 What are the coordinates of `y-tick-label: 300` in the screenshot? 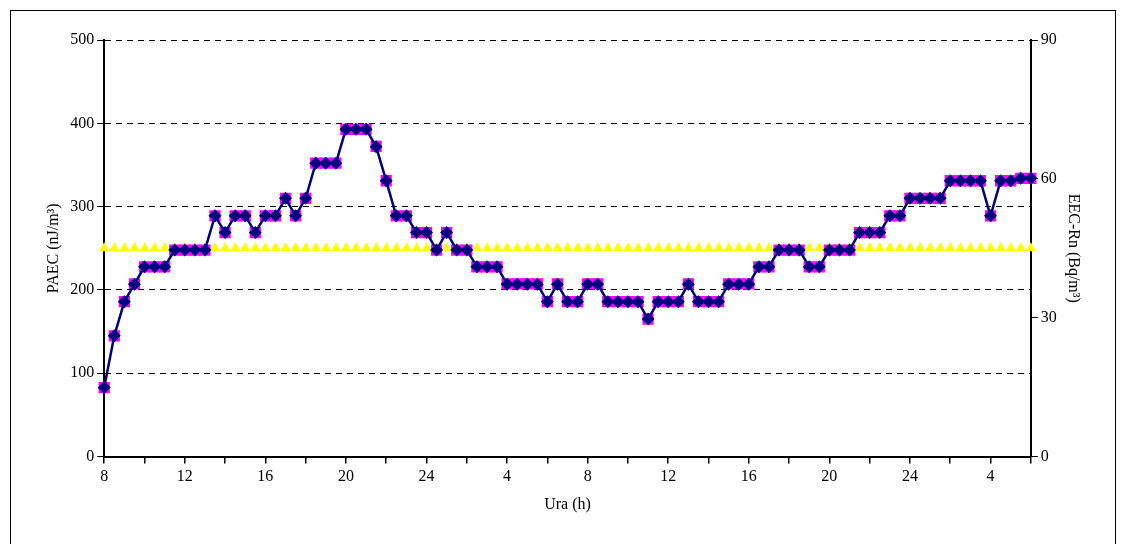 It's located at (82, 205).